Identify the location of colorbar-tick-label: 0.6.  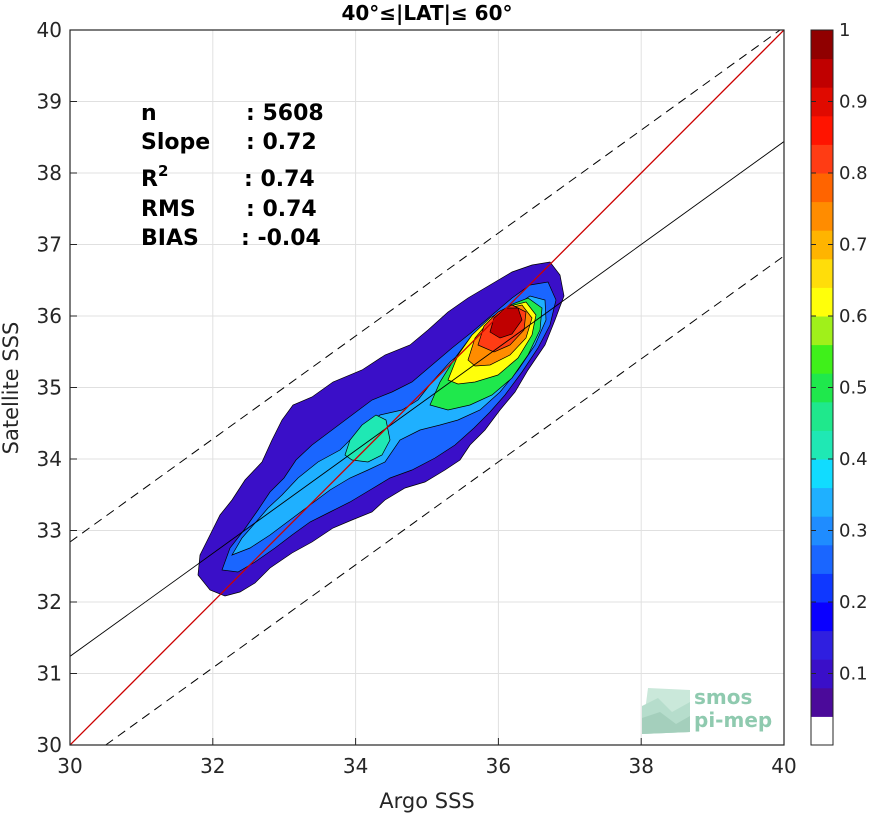
(853, 316).